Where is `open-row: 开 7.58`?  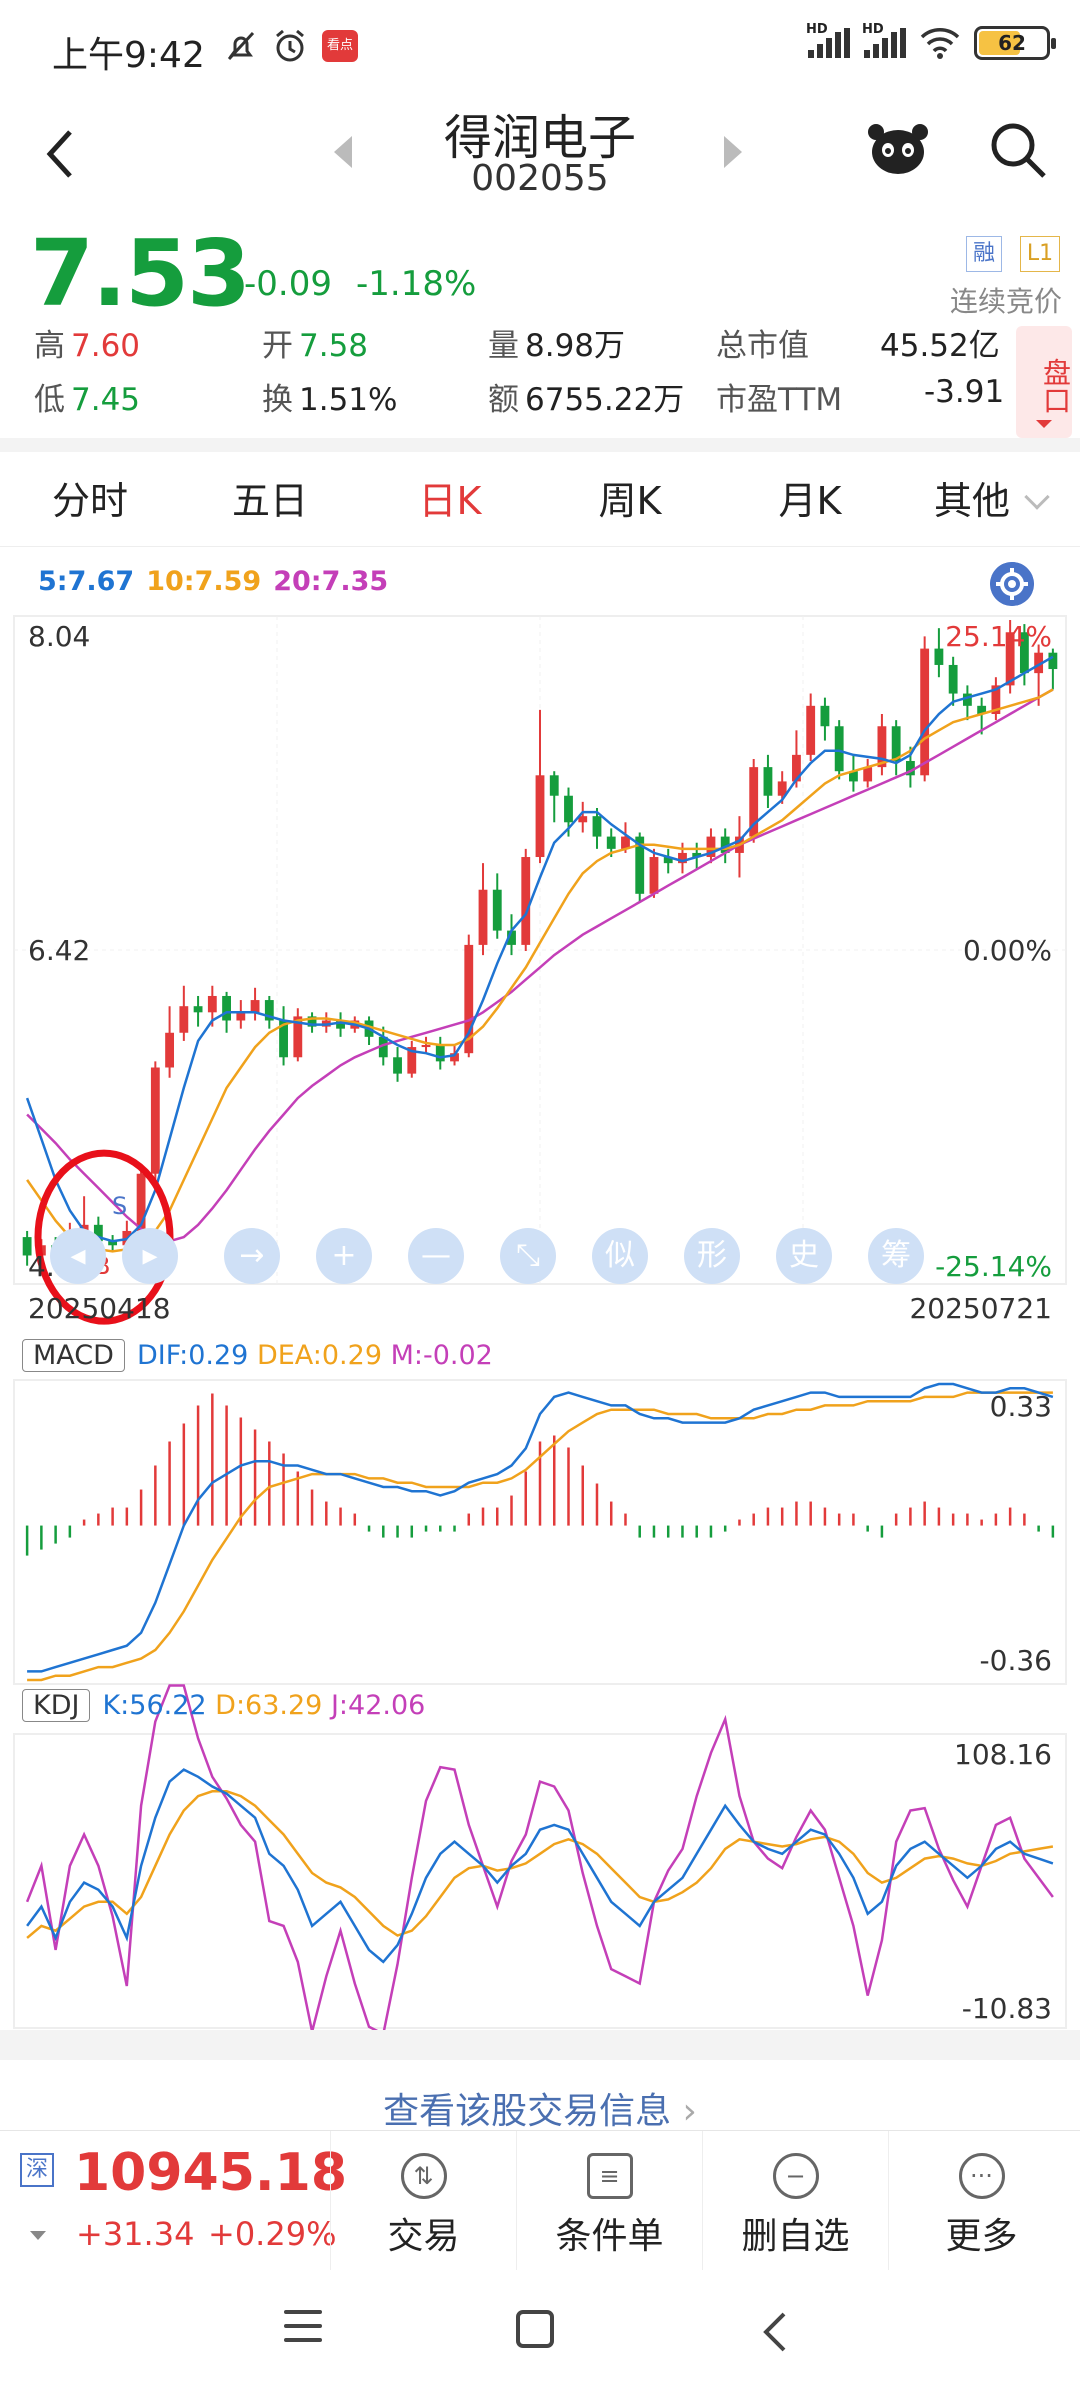 open-row: 开 7.58 is located at coordinates (315, 346).